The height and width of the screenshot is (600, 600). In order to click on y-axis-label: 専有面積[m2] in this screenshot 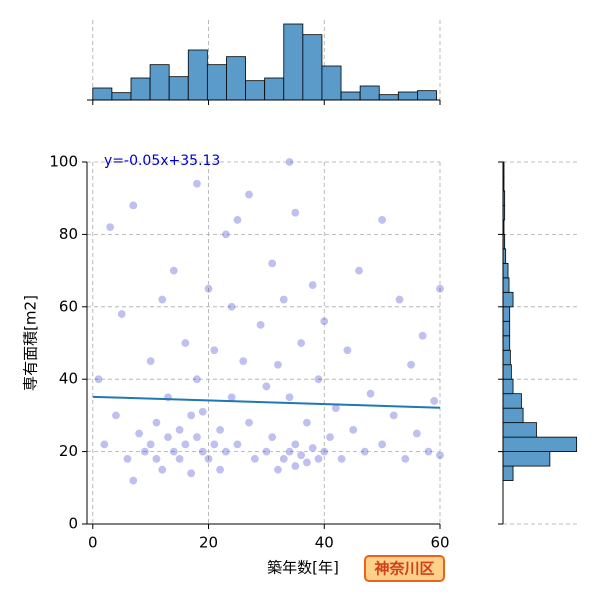, I will do `click(31, 343)`.